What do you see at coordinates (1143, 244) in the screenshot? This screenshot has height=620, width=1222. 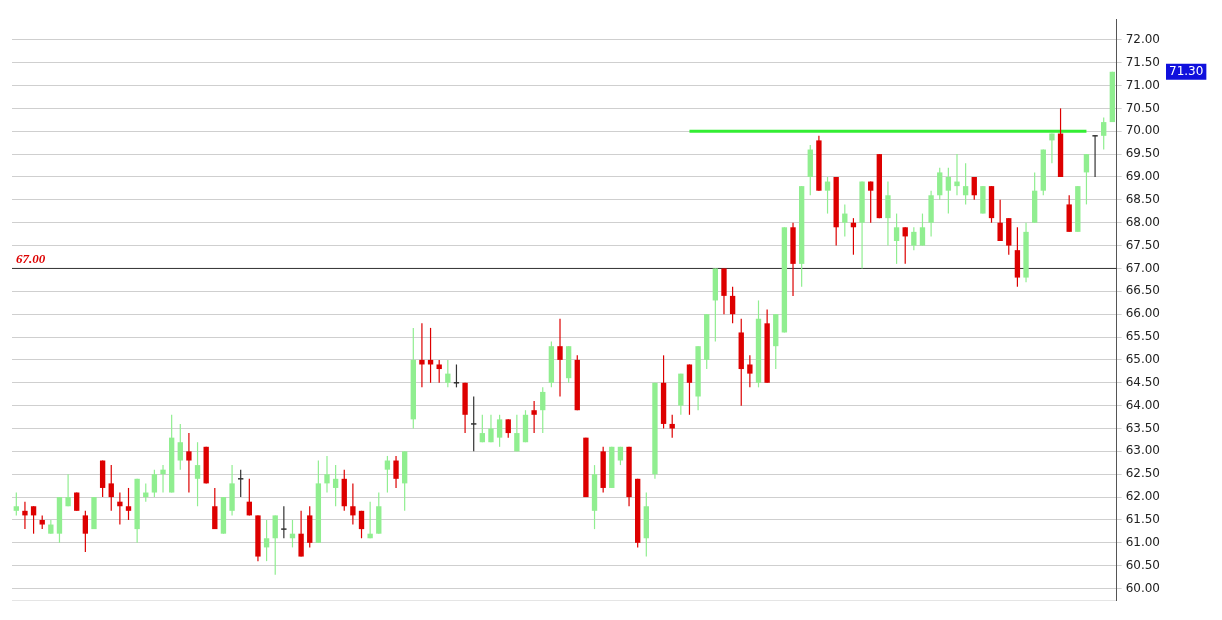 I see `y-tick-label: 67.50` at bounding box center [1143, 244].